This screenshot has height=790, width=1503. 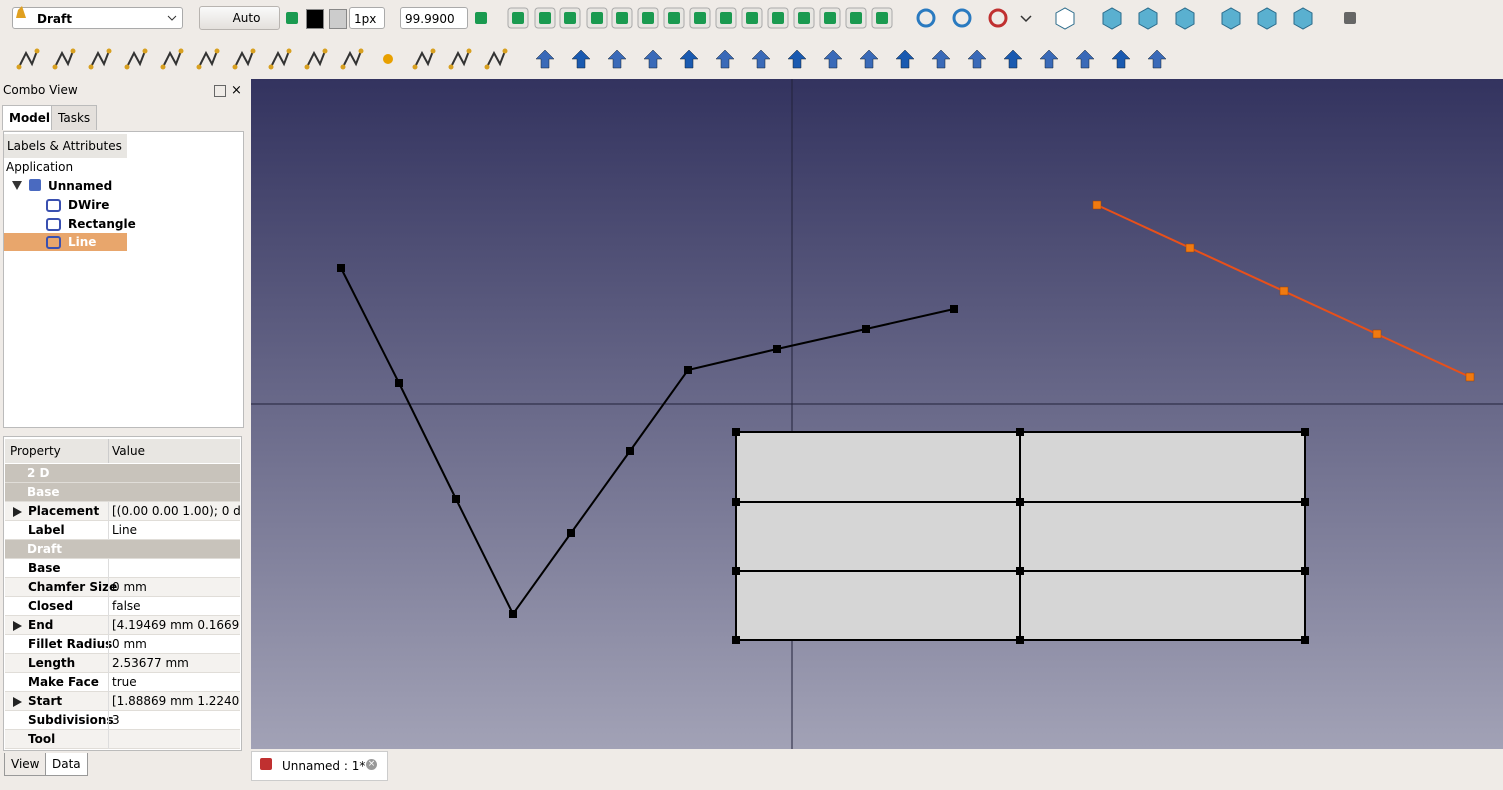 I want to click on property-value: true, so click(x=174, y=682).